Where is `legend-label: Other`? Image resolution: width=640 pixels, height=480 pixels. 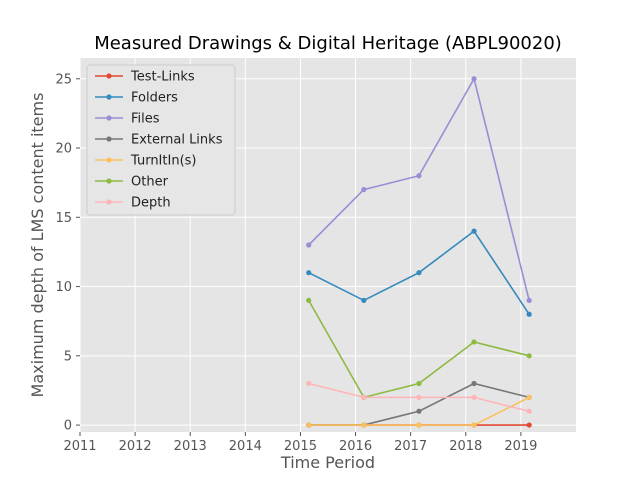 legend-label: Other is located at coordinates (150, 182).